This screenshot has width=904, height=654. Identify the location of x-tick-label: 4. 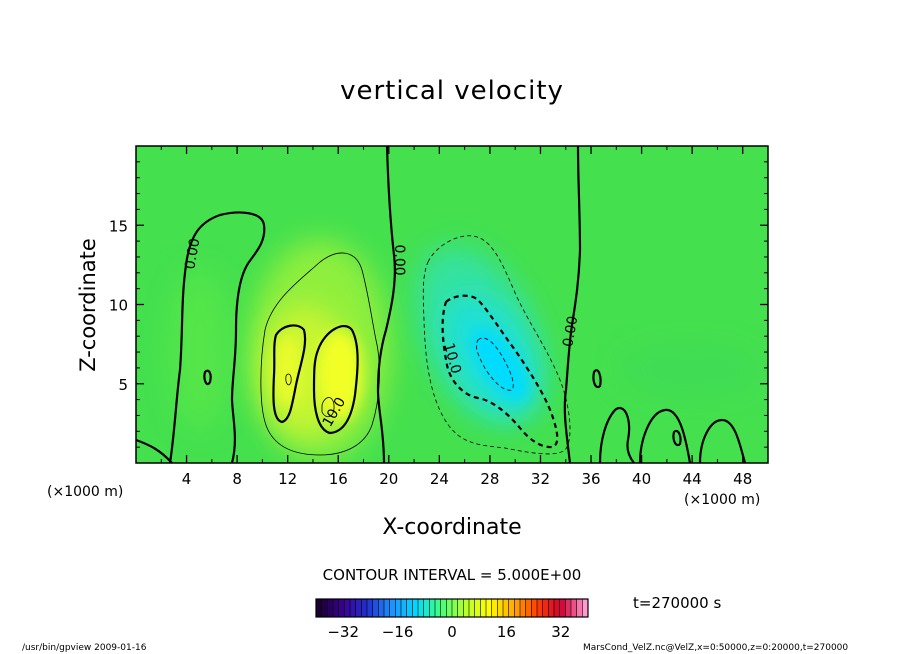
(187, 479).